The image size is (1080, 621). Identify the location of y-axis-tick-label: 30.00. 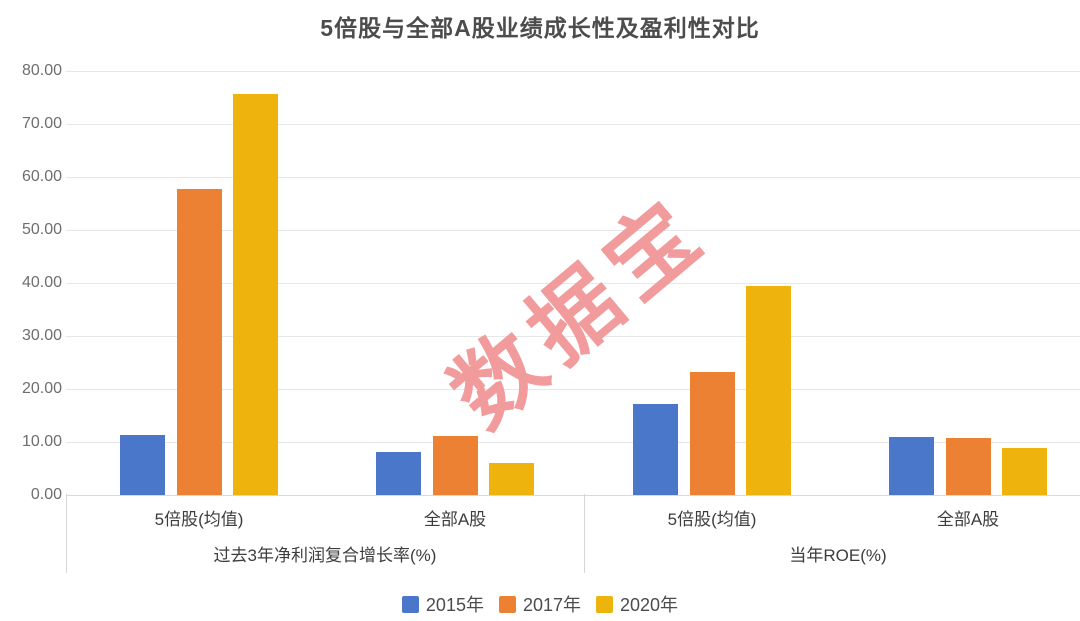
(41, 335).